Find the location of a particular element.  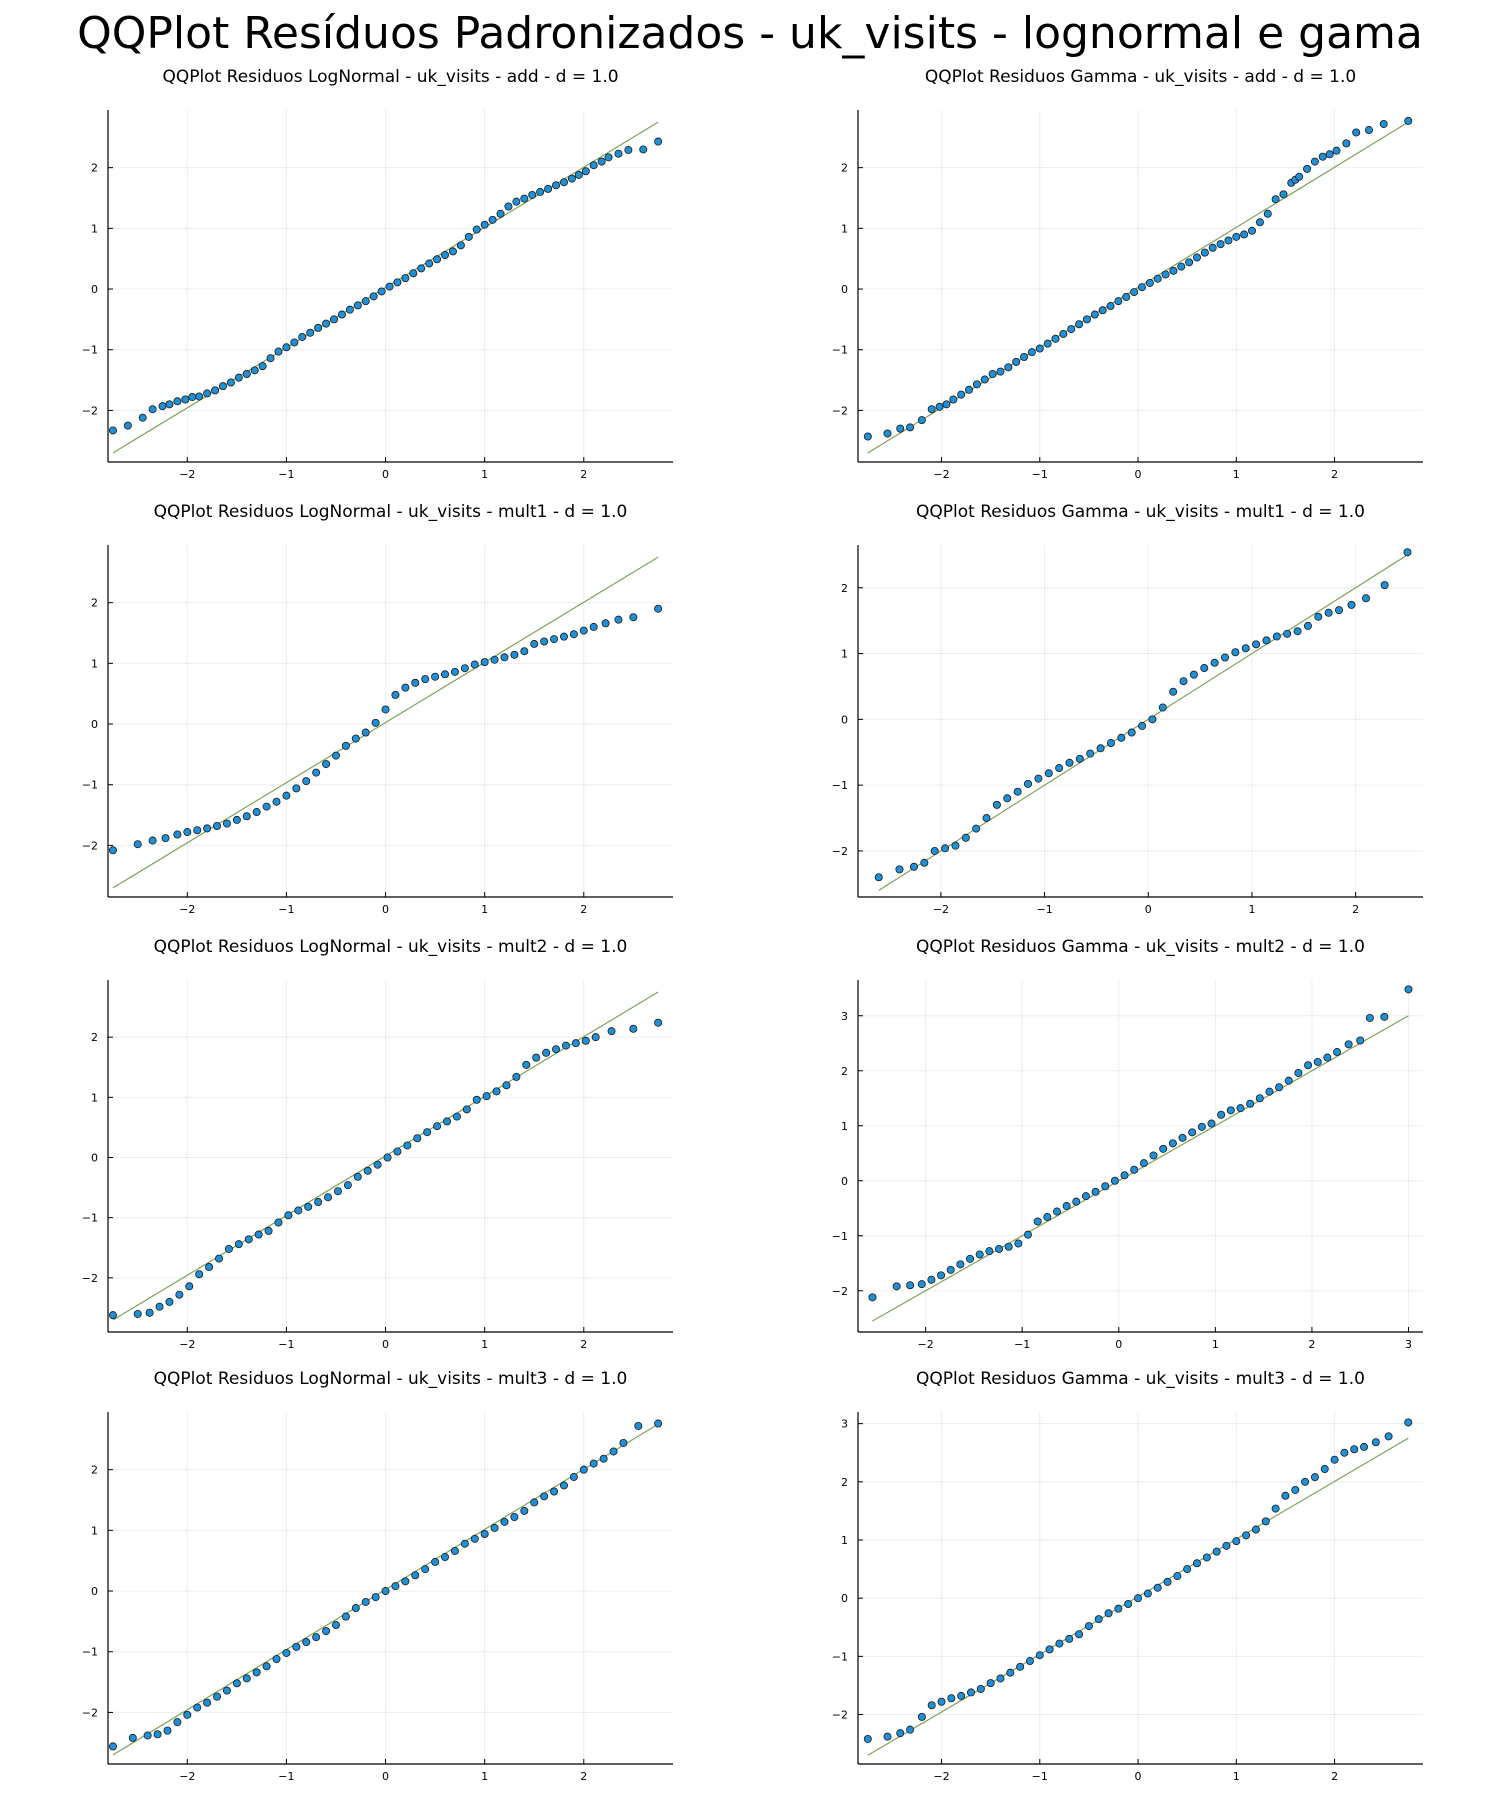

x-tick-label: 2 is located at coordinates (583, 1776).